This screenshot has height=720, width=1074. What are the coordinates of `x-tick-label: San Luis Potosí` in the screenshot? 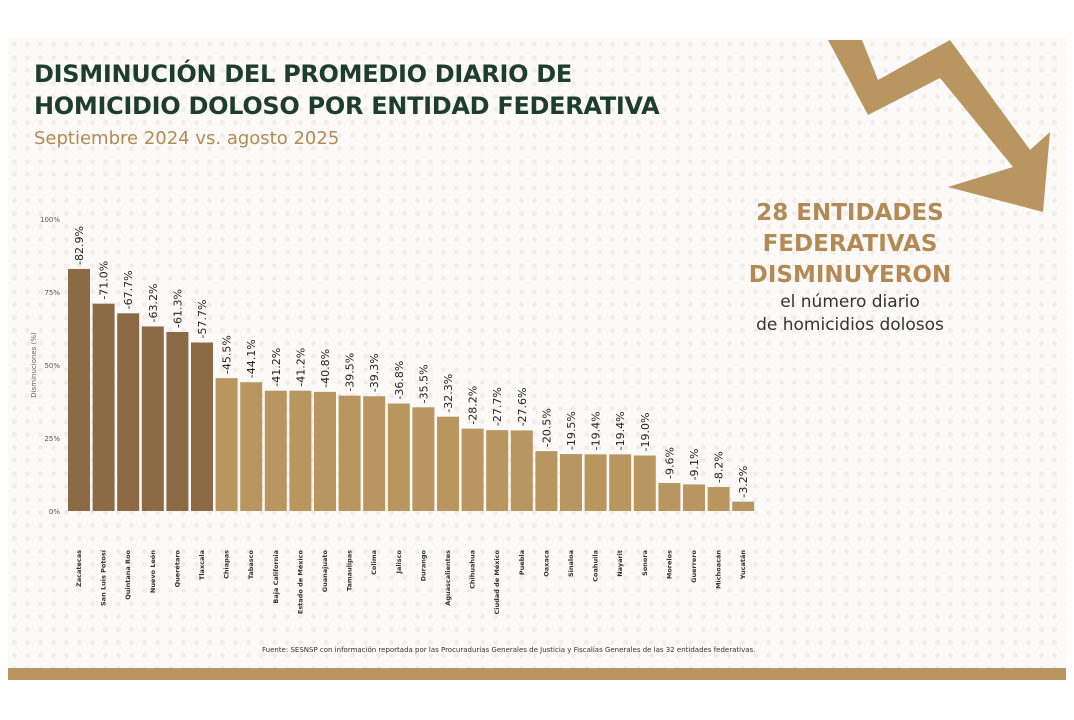 It's located at (104, 577).